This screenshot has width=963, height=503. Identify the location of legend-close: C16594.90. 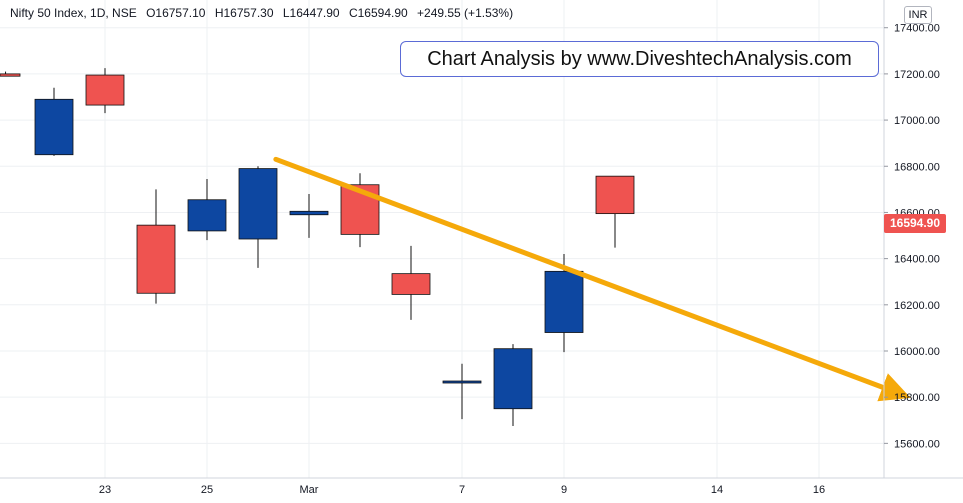
(378, 13).